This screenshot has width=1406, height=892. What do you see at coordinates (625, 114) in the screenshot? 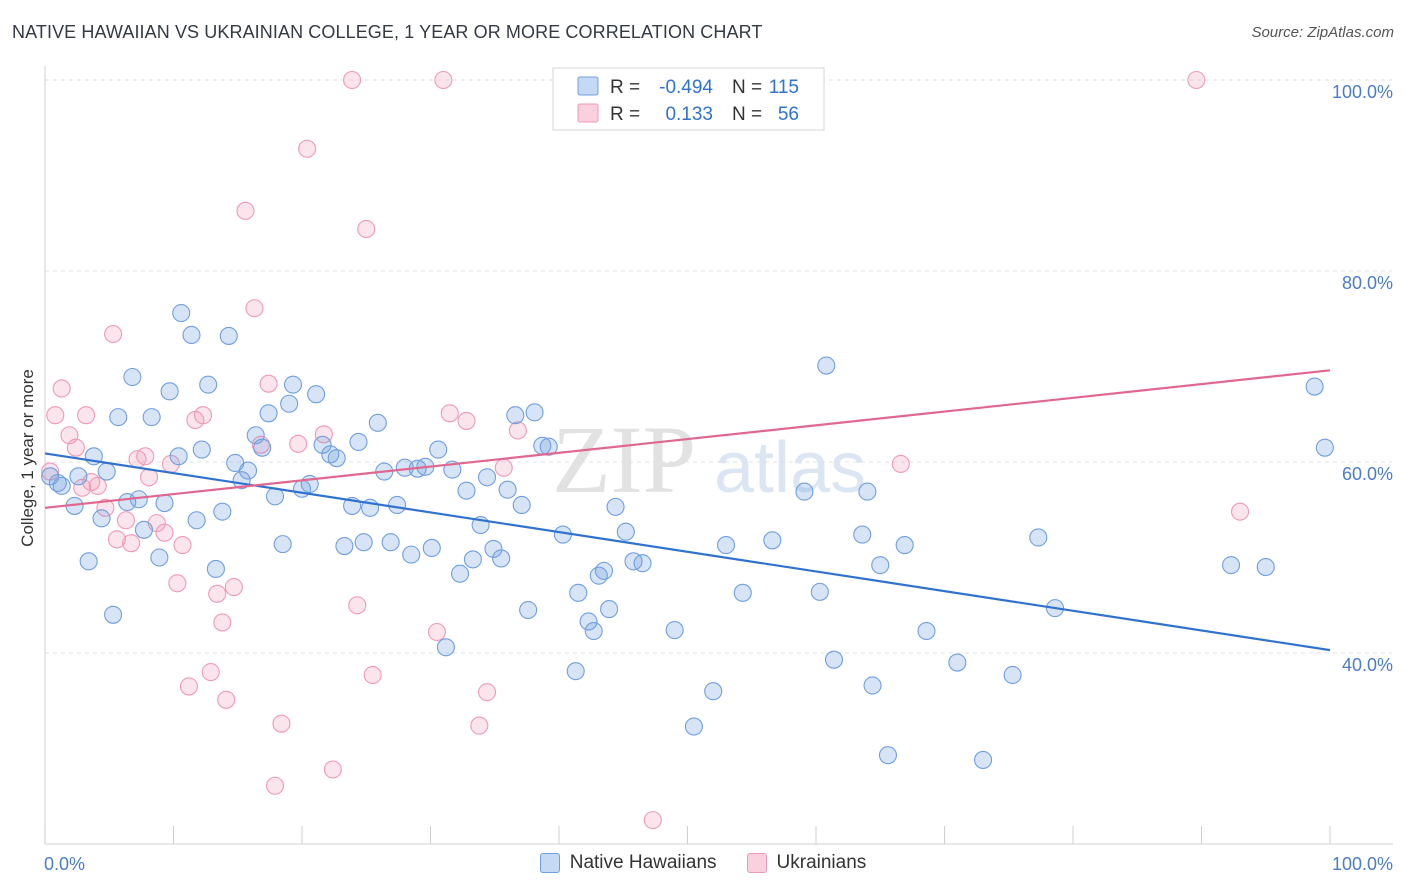
I see `legend-r-label-2: R =` at bounding box center [625, 114].